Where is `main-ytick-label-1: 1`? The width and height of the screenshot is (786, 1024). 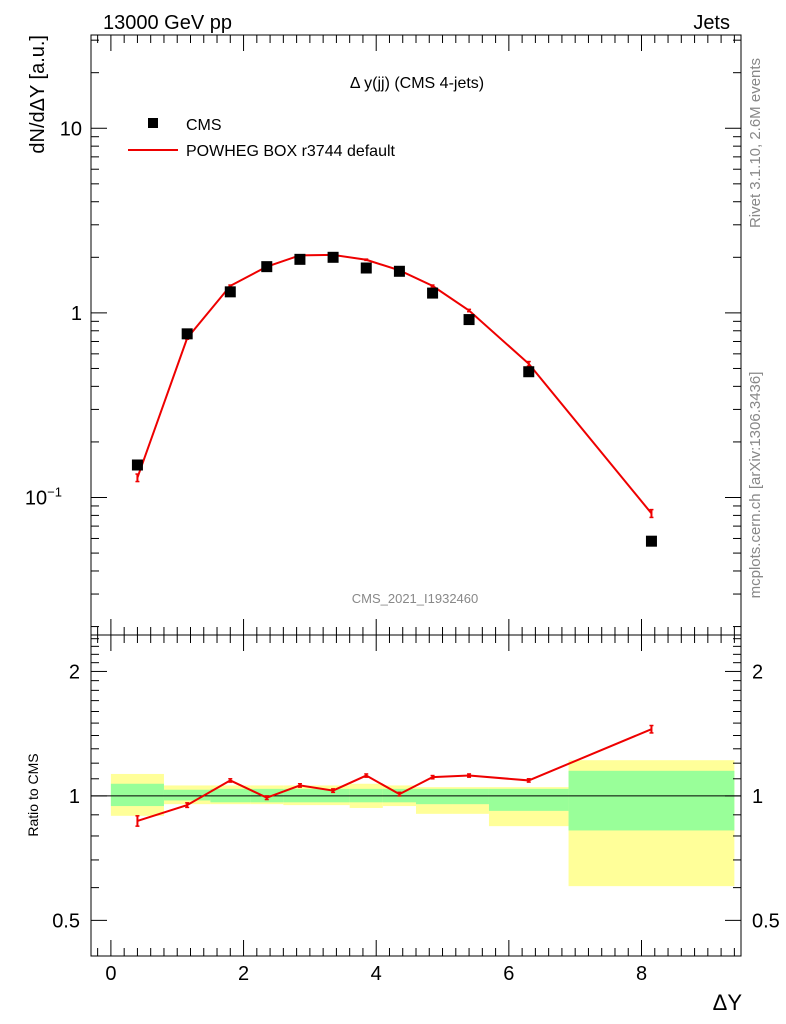 main-ytick-label-1: 1 is located at coordinates (76, 314).